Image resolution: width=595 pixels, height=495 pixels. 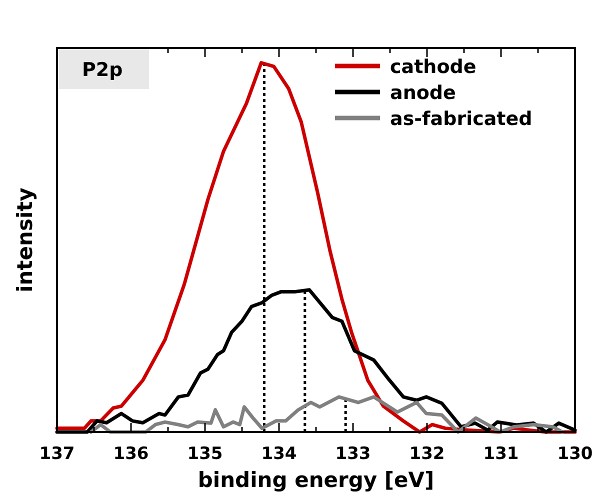 I want to click on x-tick-label: 130, so click(x=575, y=454).